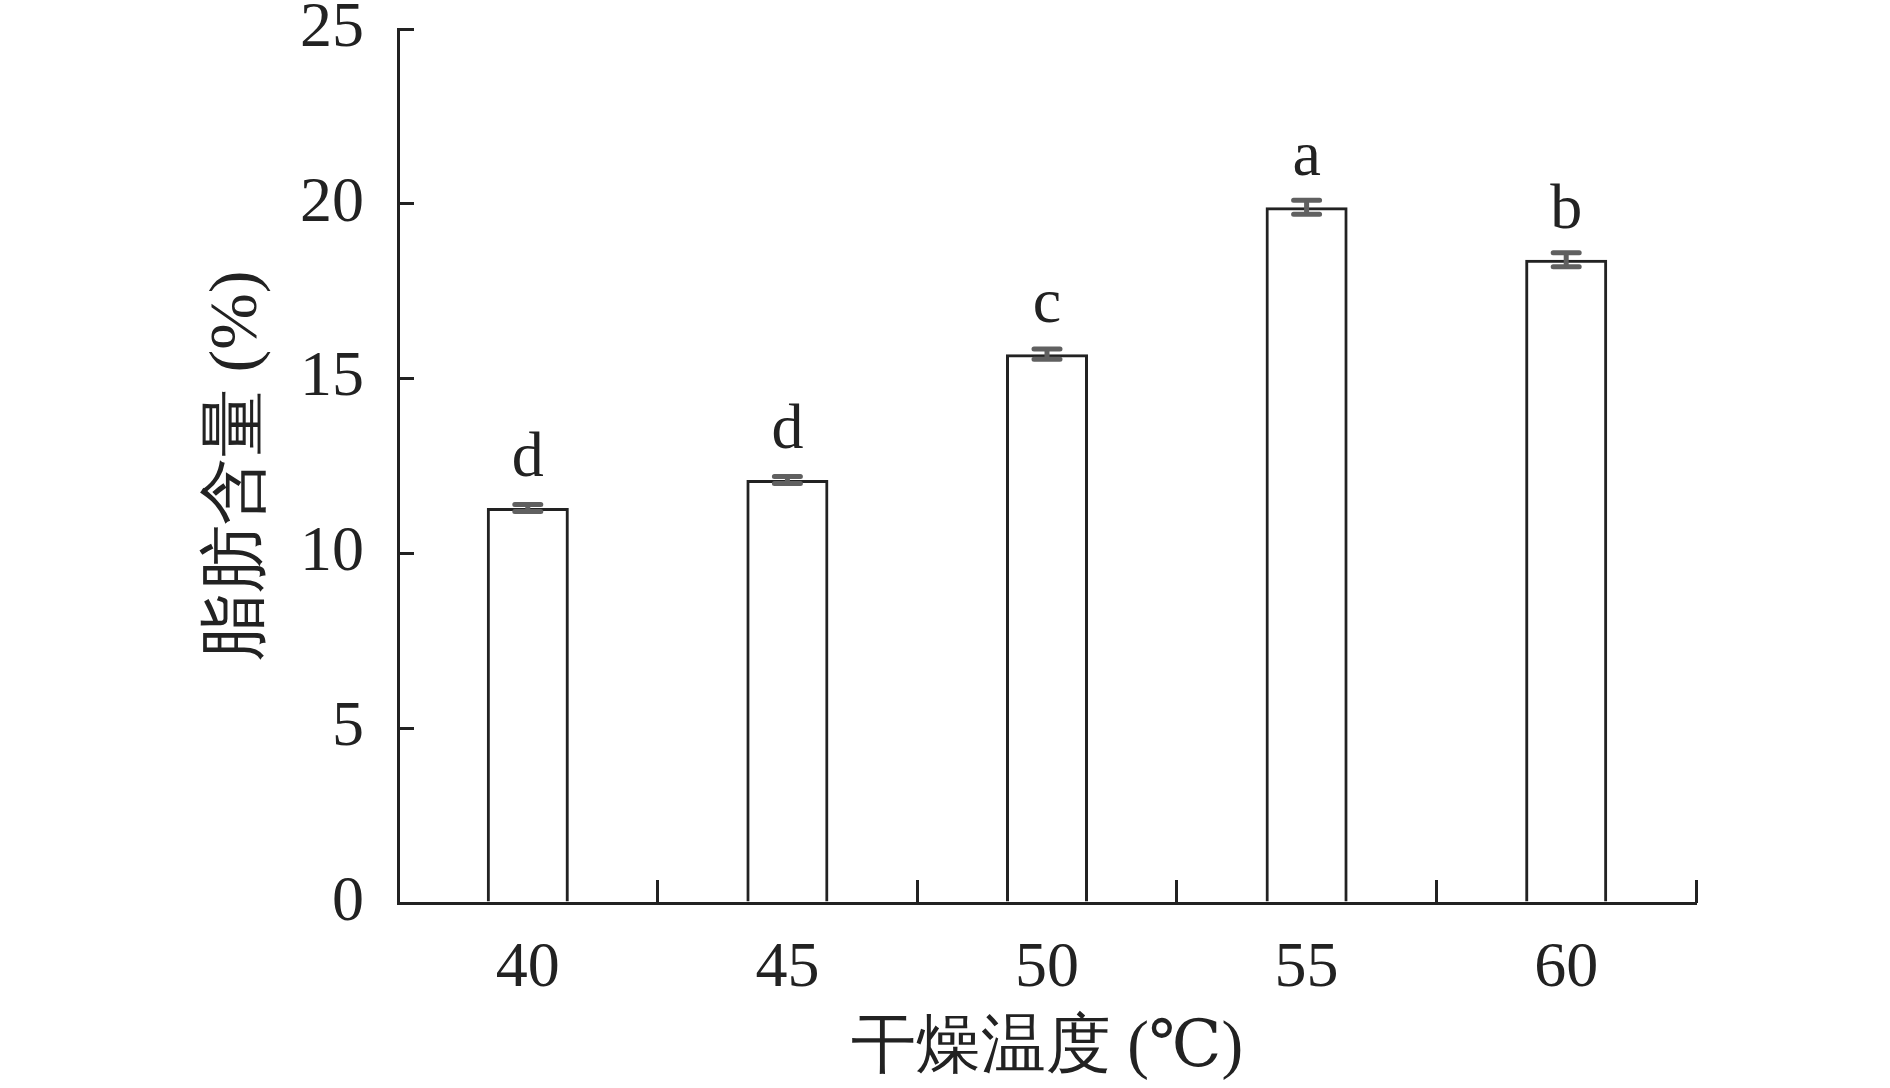  Describe the element at coordinates (348, 724) in the screenshot. I see `y-tick-label: 5` at that location.